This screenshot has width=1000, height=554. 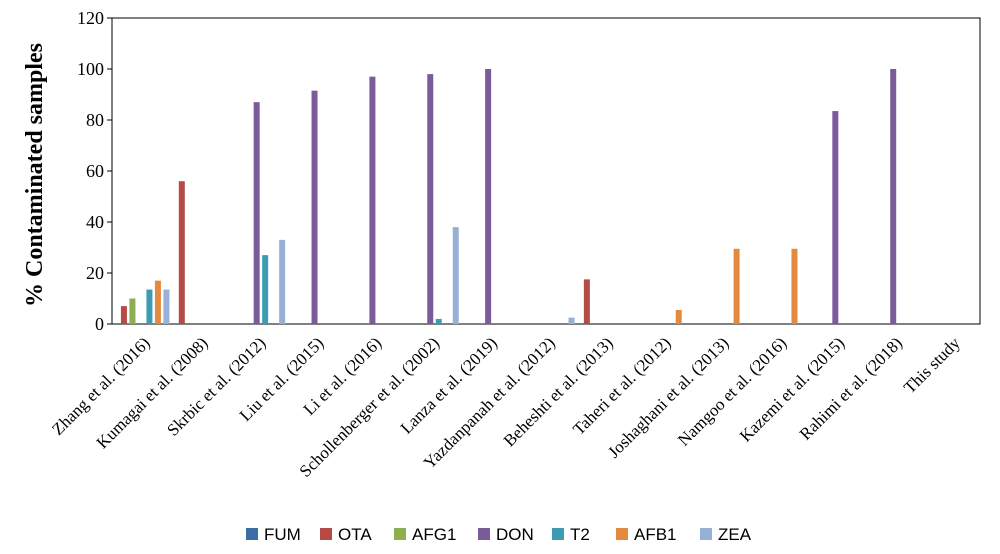 I want to click on y-axis-ticks: 0 20 40 60 80 100 120, so click(x=94, y=171).